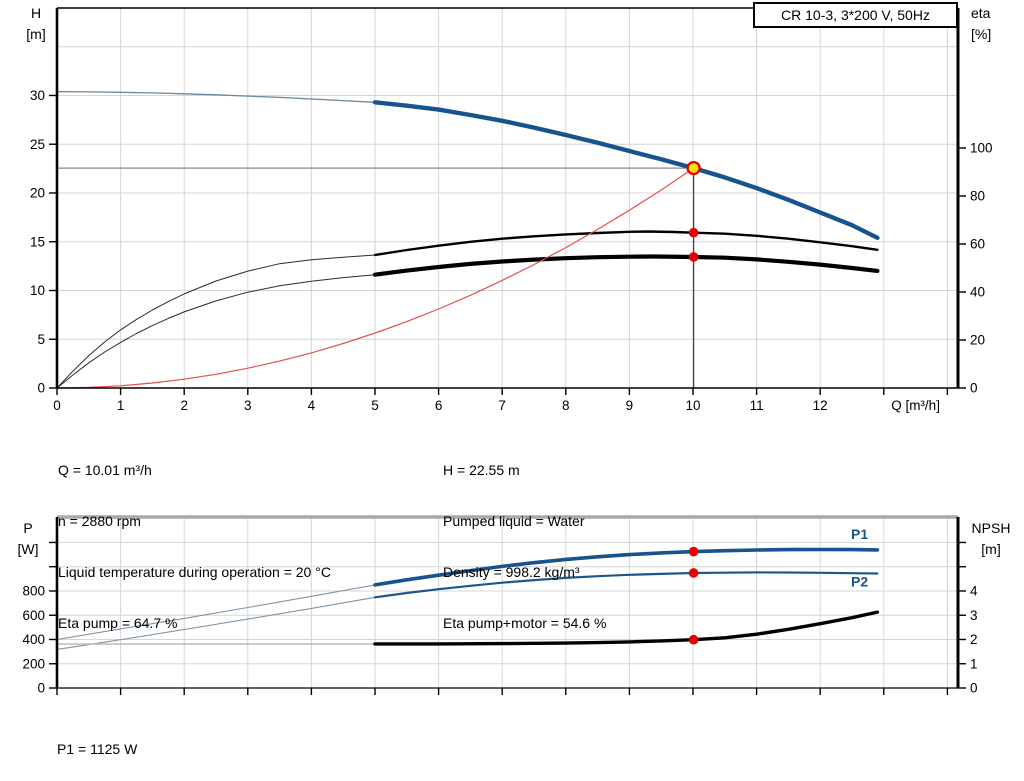  I want to click on svg-text: 80, so click(977, 196).